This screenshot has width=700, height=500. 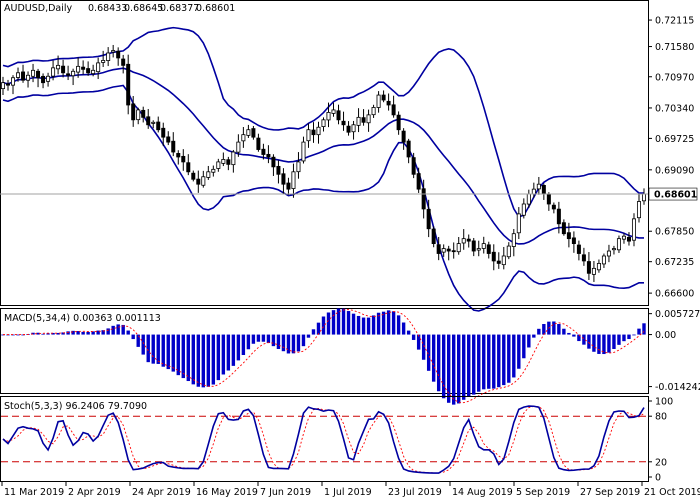 I want to click on stoch-axis: 100 80 20 0, so click(x=660, y=440).